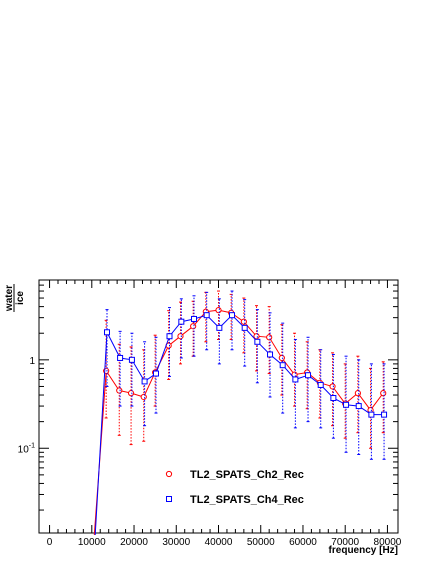 This screenshot has height=564, width=436. I want to click on y-axis-title-denominator: ice, so click(20, 298).